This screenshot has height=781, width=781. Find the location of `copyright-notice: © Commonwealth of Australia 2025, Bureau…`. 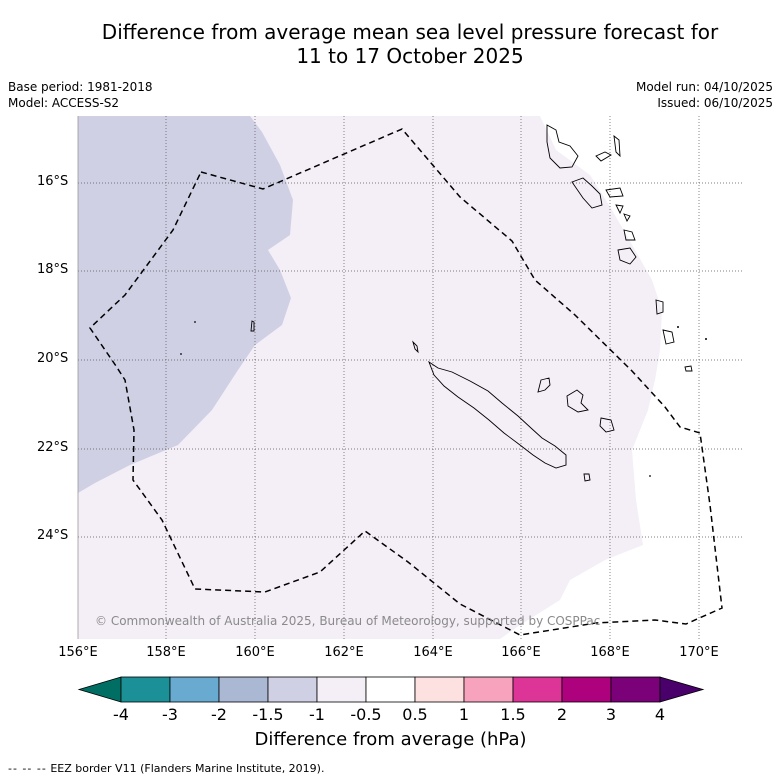

copyright-notice: © Commonwealth of Australia 2025, Bureau… is located at coordinates (348, 621).